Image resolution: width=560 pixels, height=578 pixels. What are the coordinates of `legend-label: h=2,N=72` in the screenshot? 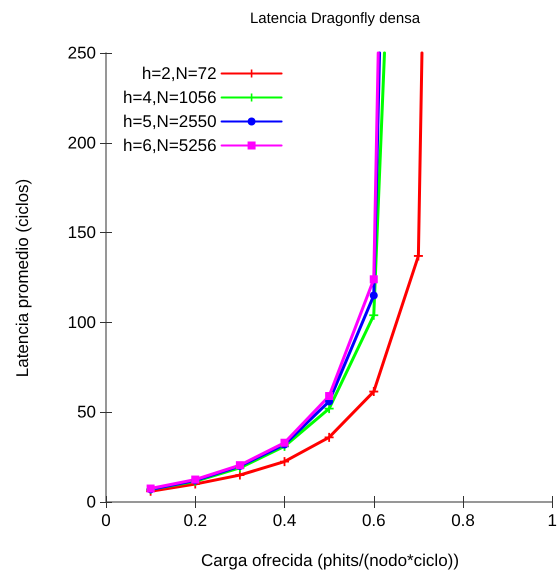 It's located at (179, 73).